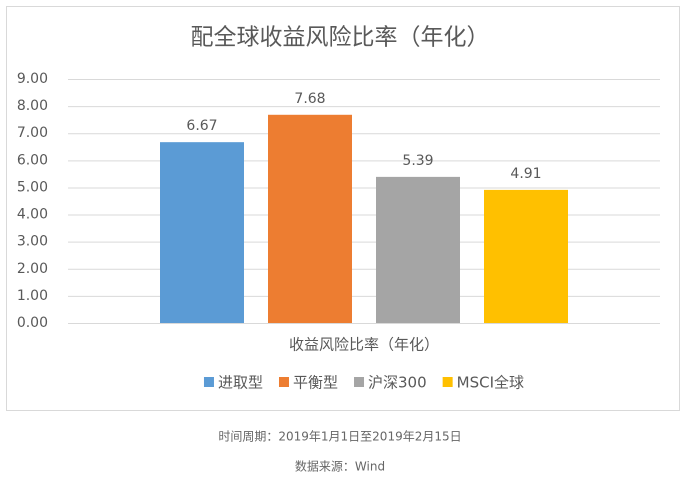  What do you see at coordinates (32, 296) in the screenshot?
I see `y-tick-label: 1.00` at bounding box center [32, 296].